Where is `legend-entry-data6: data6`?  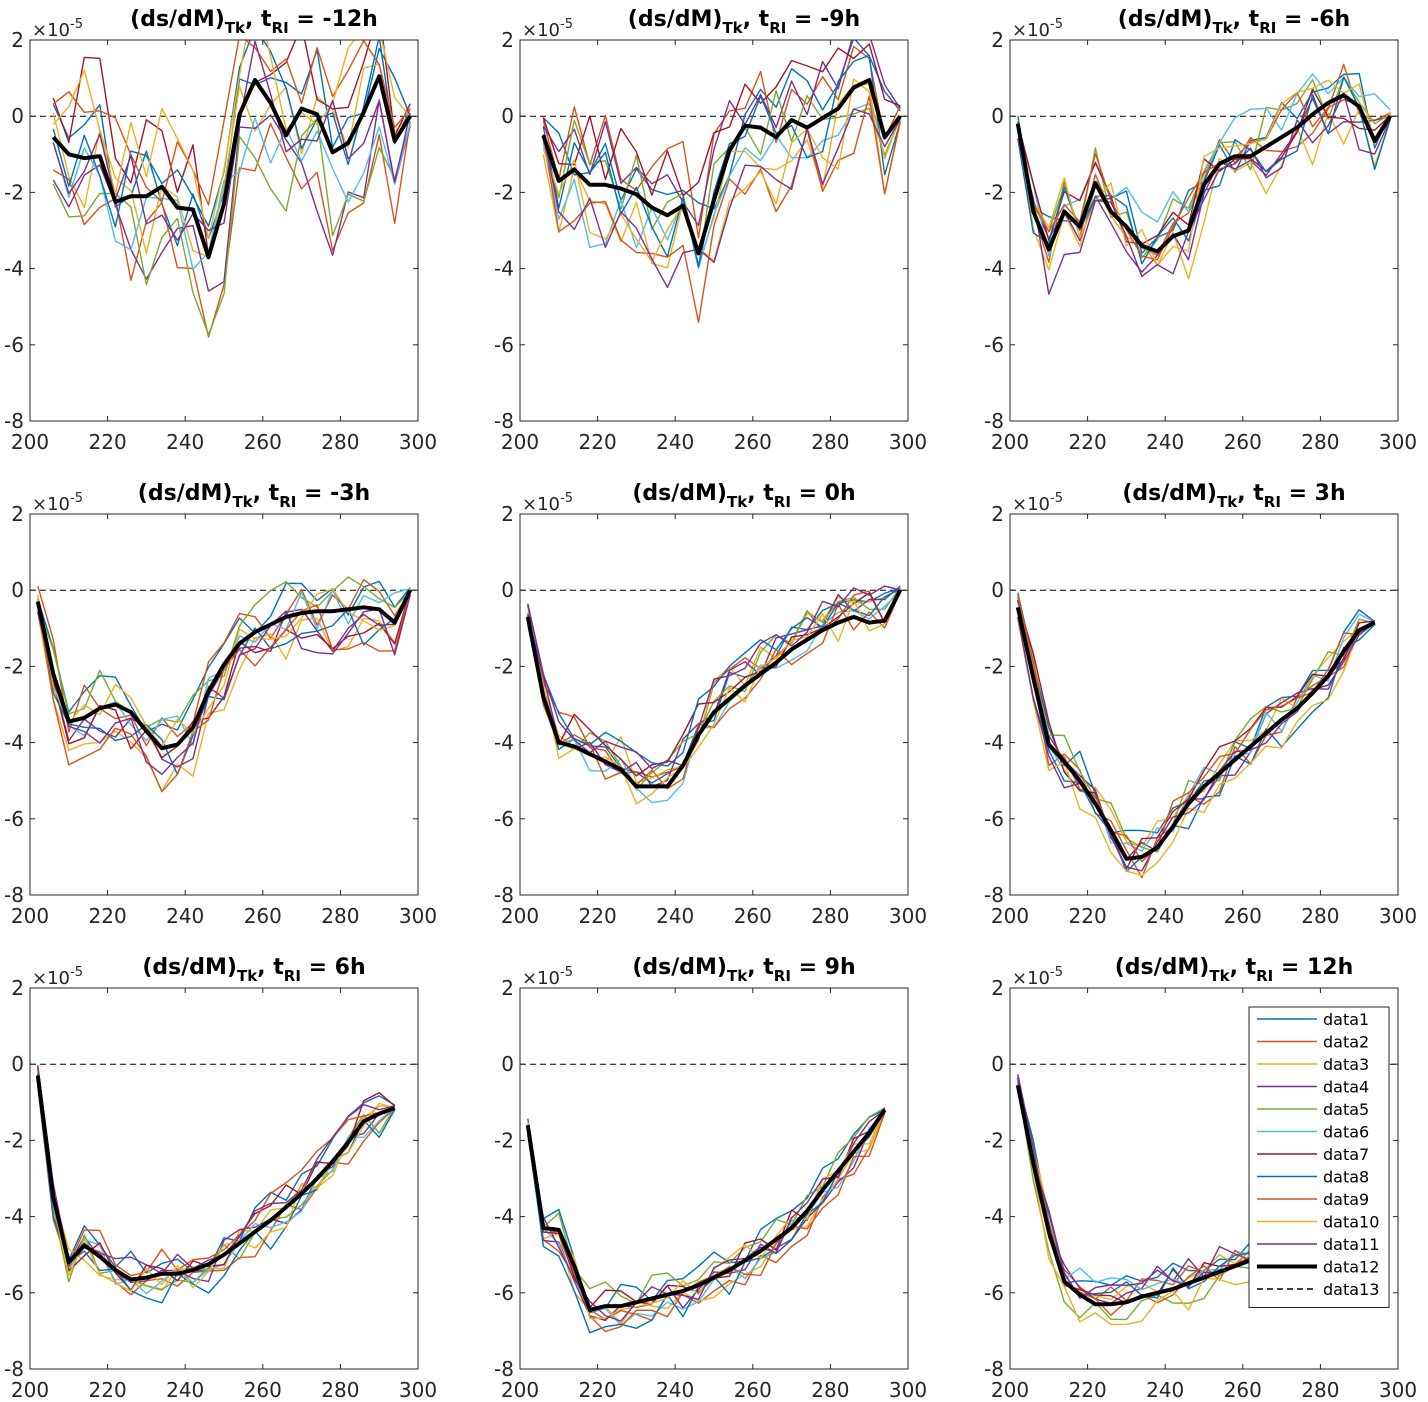 legend-entry-data6: data6 is located at coordinates (1346, 1132).